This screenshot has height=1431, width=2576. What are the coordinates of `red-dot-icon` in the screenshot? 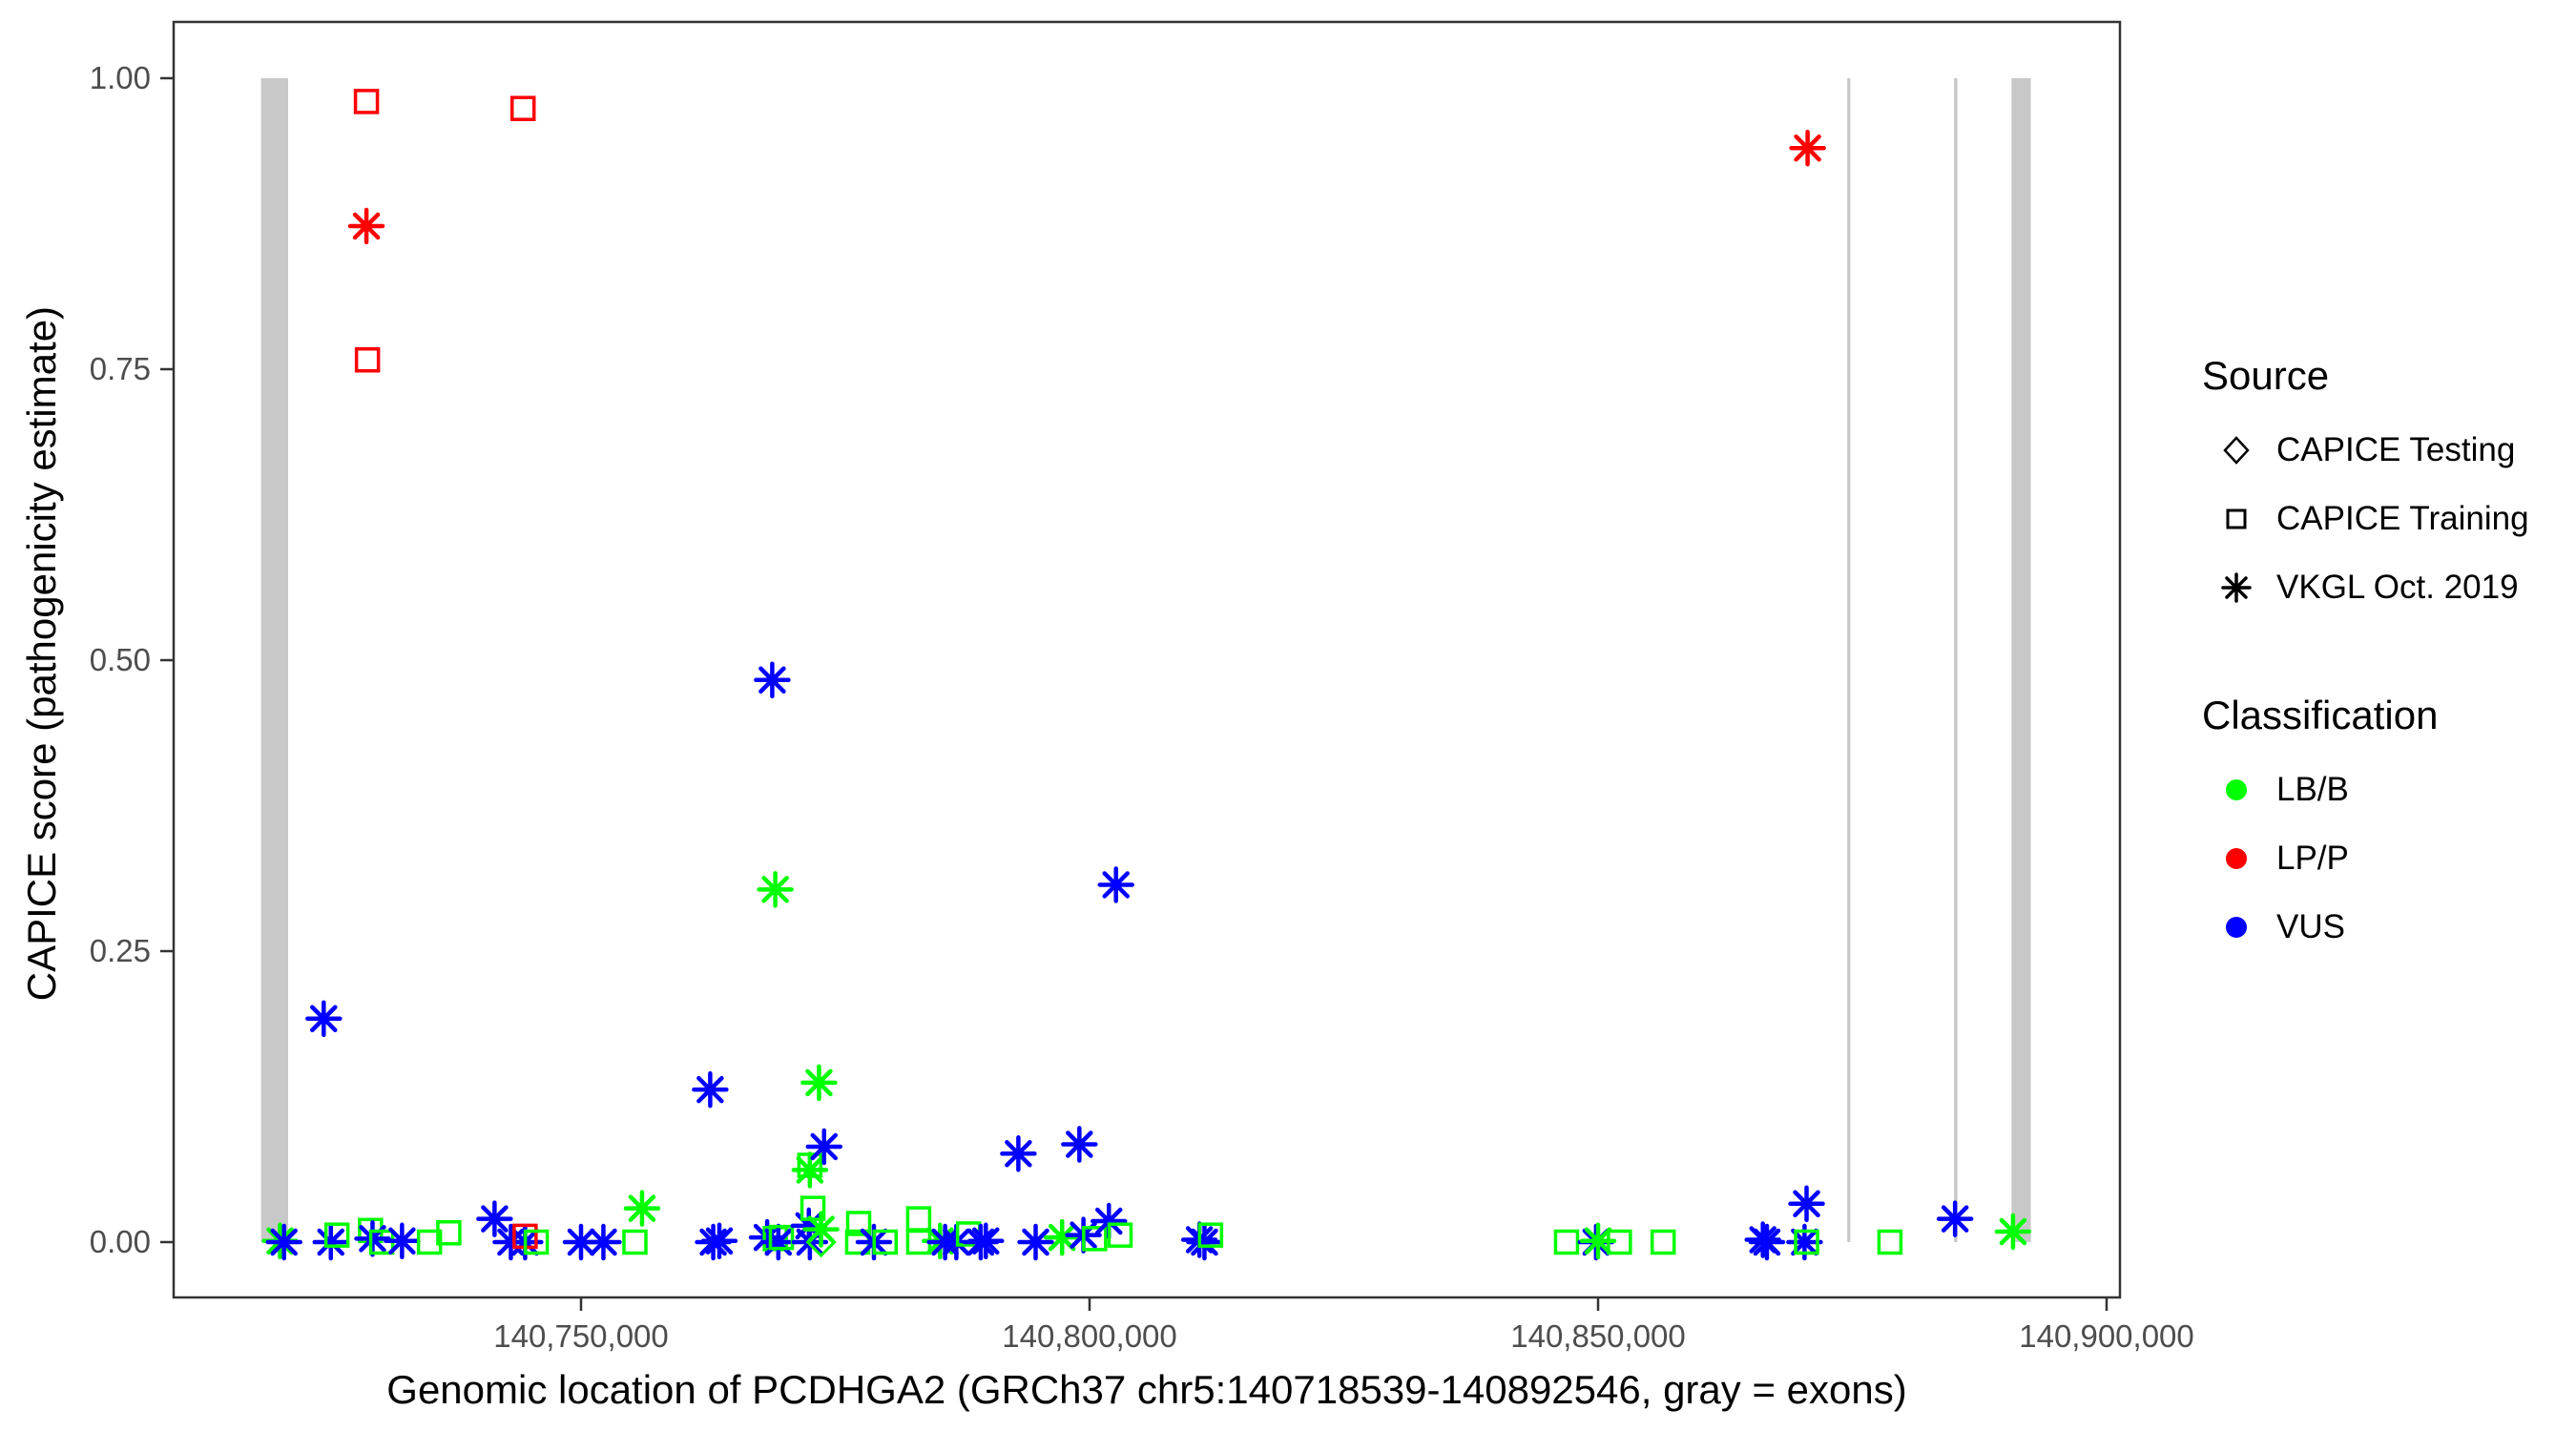 It's located at (2239, 859).